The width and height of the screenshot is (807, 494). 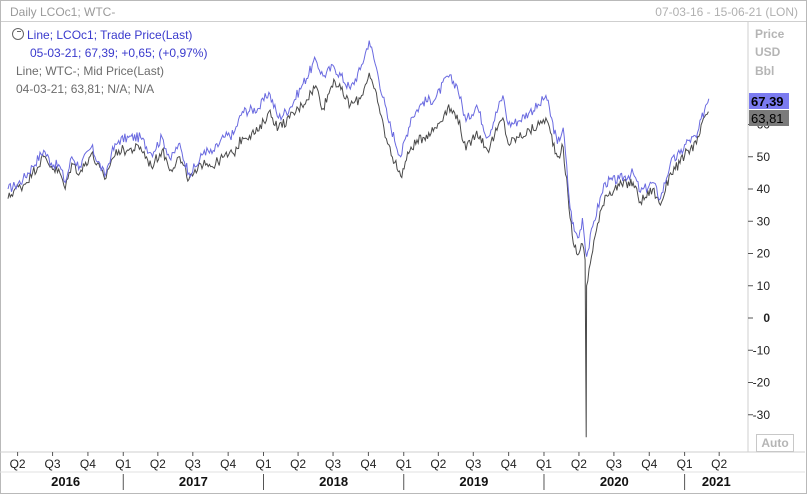 What do you see at coordinates (770, 34) in the screenshot?
I see `axis-unit-price: Price` at bounding box center [770, 34].